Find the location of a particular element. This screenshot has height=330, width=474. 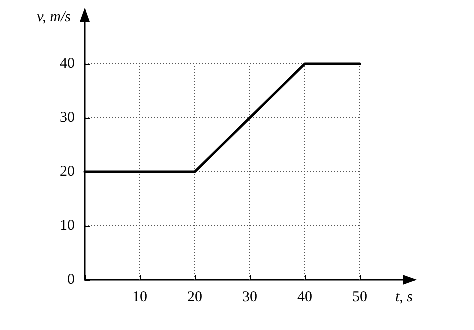

x-tick-label: 50 is located at coordinates (360, 298).